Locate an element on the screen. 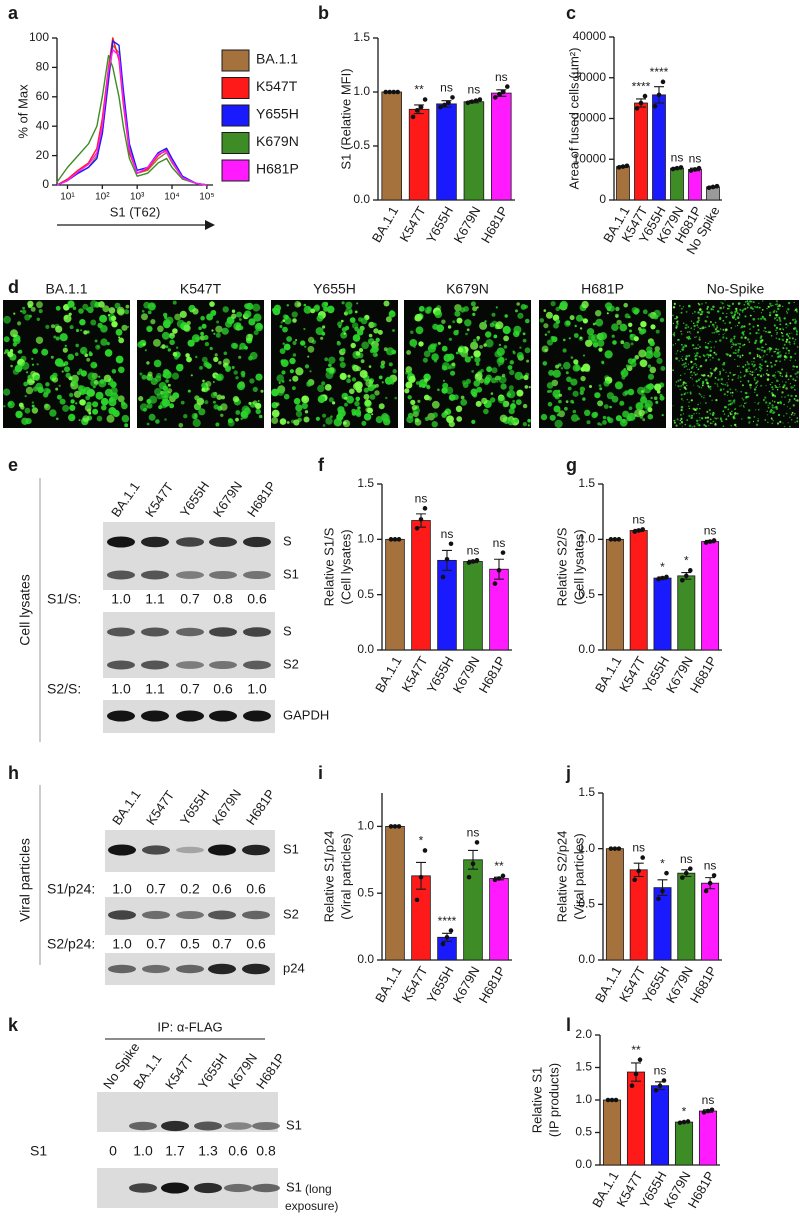 The image size is (800, 1222). x-tick-label: 10² is located at coordinates (102, 197).